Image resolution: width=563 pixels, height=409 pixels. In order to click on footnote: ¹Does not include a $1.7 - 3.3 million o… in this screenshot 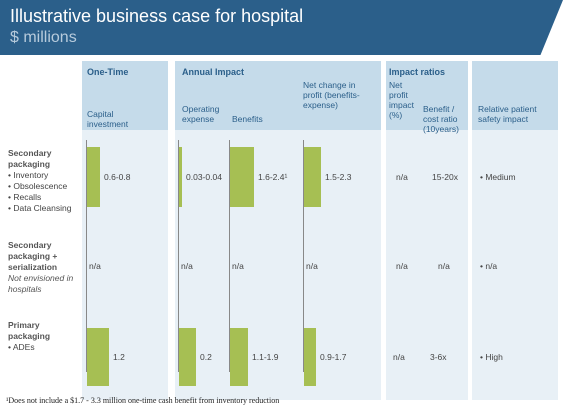, I will do `click(143, 400)`.